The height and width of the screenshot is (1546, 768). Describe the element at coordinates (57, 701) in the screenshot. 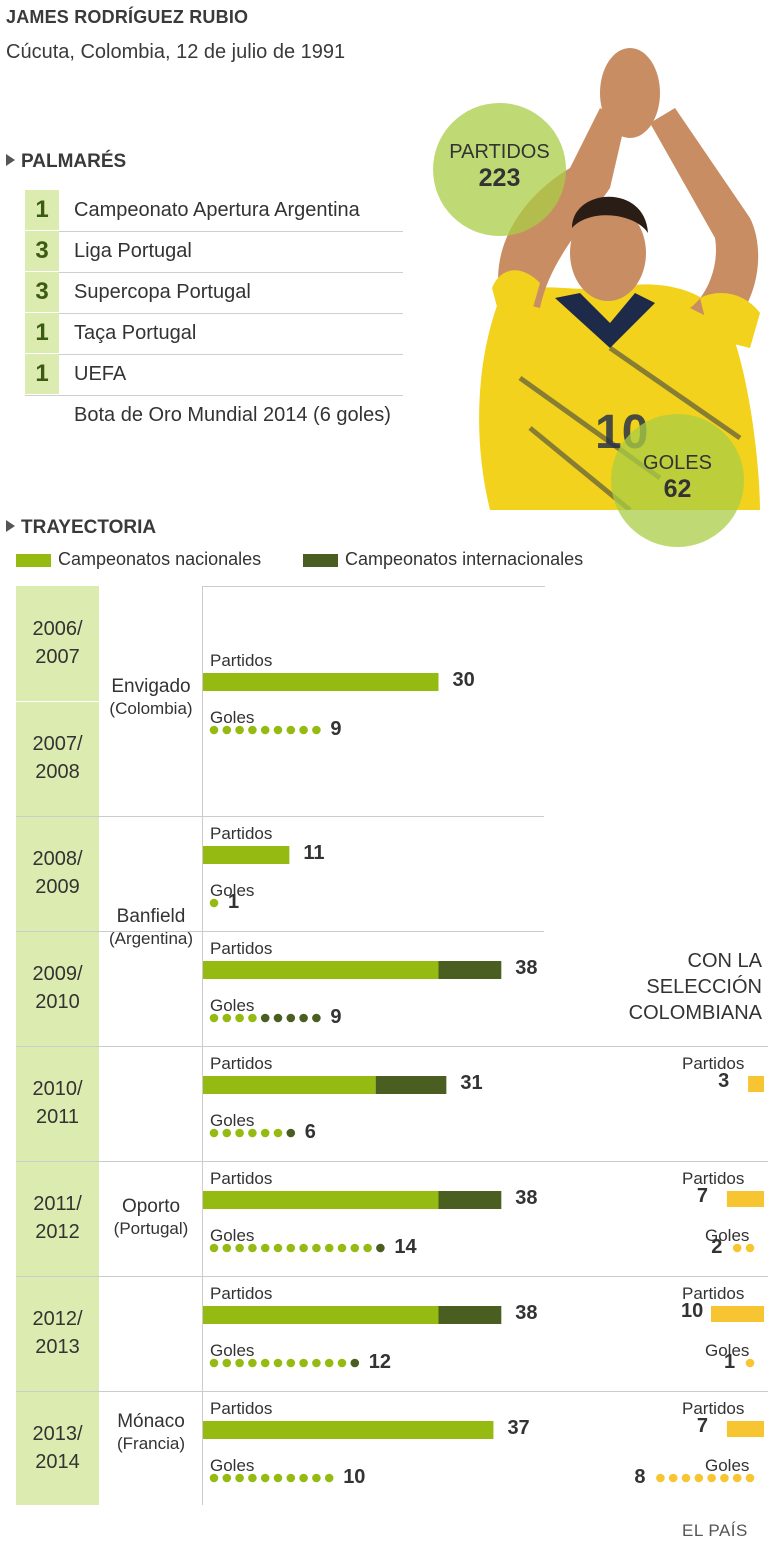

I see `season-separator` at that location.